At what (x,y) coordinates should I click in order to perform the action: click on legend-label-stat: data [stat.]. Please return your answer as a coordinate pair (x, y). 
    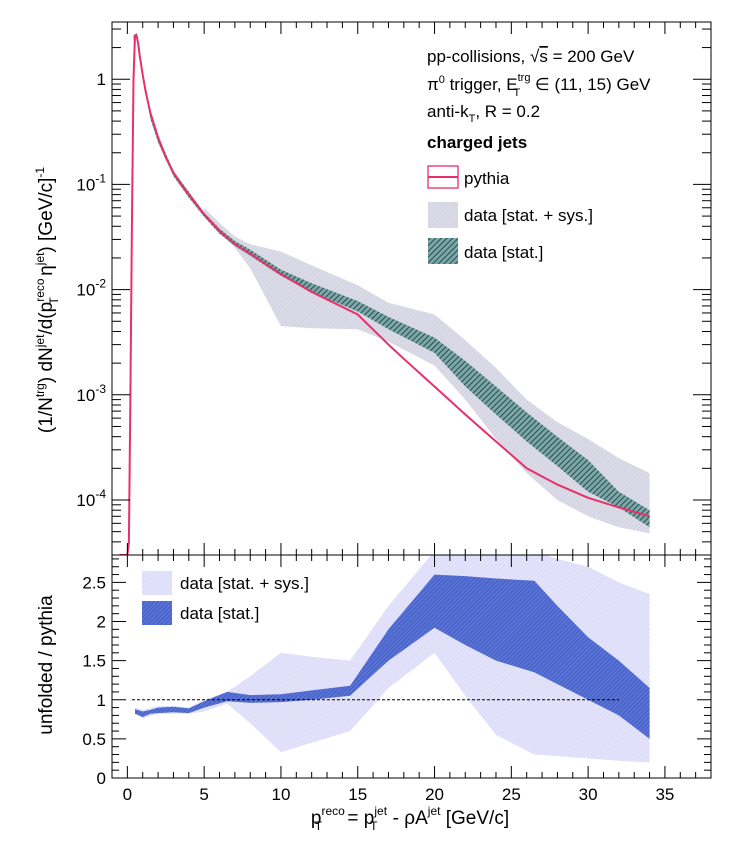
    Looking at the image, I should click on (503, 252).